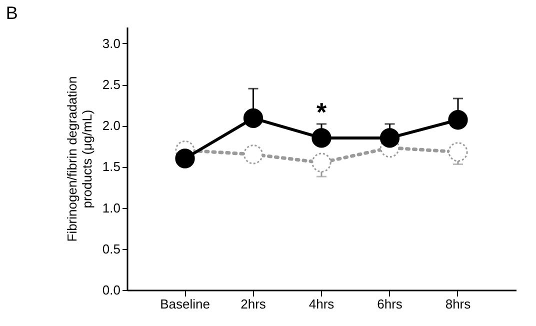 The image size is (536, 326). Describe the element at coordinates (111, 84) in the screenshot. I see `y-tick-label: 2.5` at that location.